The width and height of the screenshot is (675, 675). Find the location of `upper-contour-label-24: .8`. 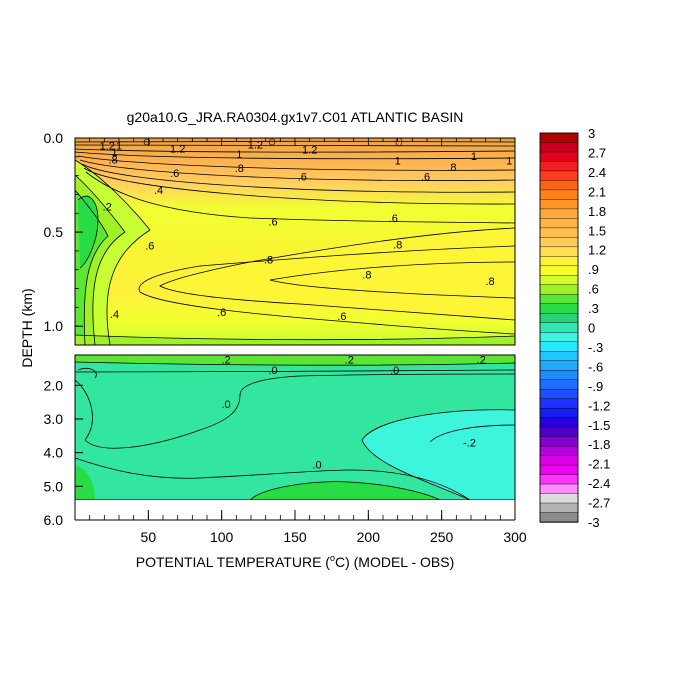

upper-contour-label-24: .8 is located at coordinates (489, 282).